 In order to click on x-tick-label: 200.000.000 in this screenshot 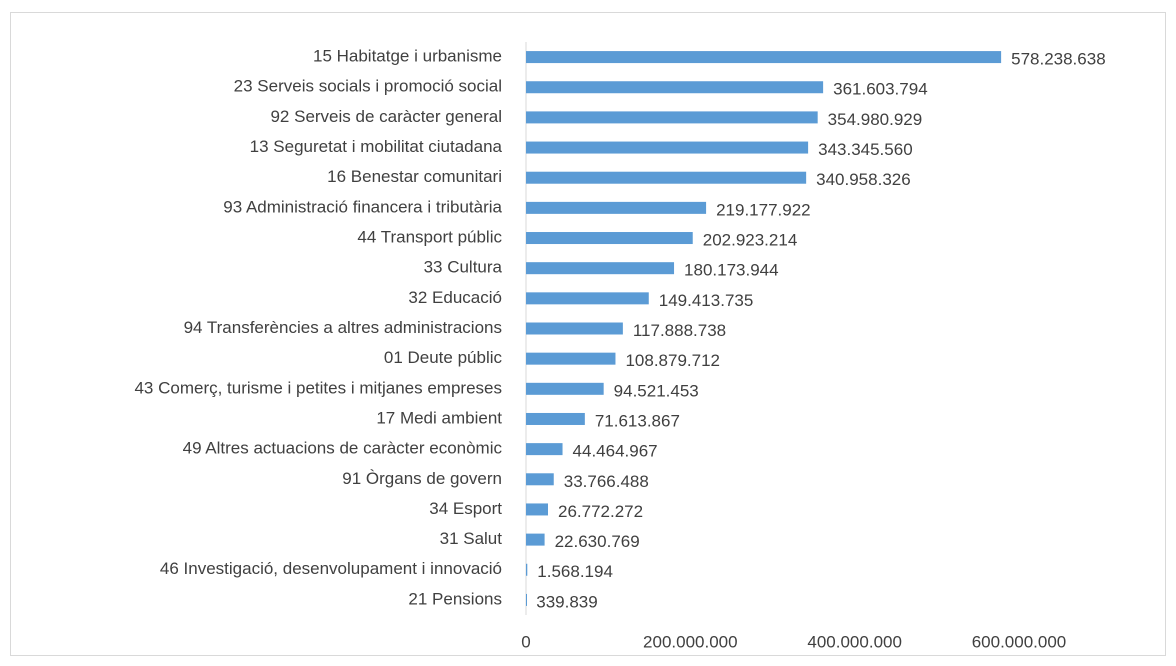, I will do `click(690, 641)`.